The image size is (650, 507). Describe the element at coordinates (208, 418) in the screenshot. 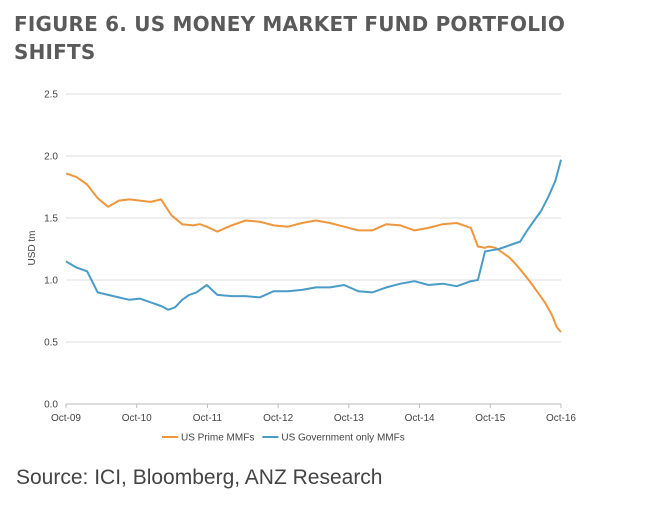

I see `x-tick-label: Oct-11` at that location.